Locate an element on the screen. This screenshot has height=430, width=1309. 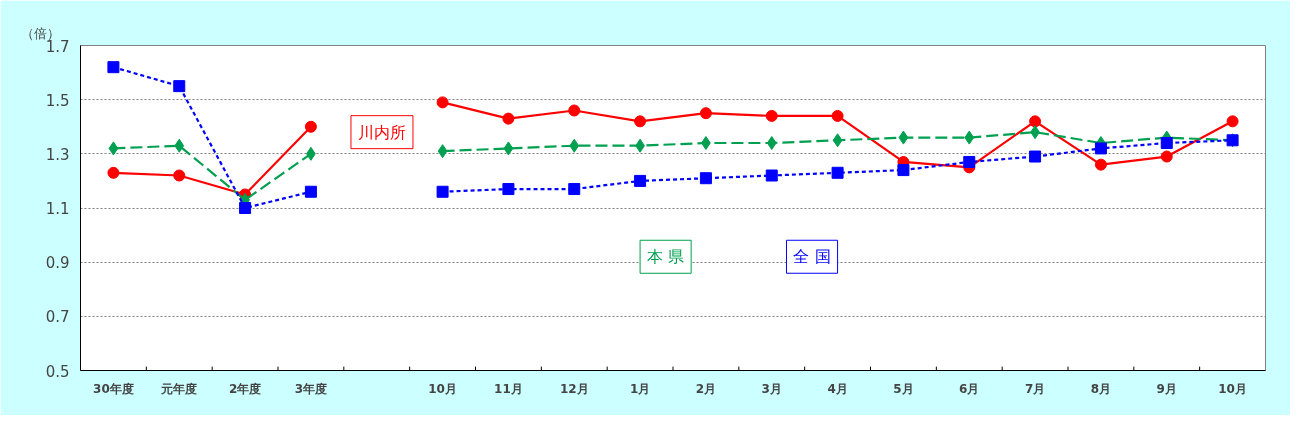
y-tick-label: 0.9 is located at coordinates (57, 263).